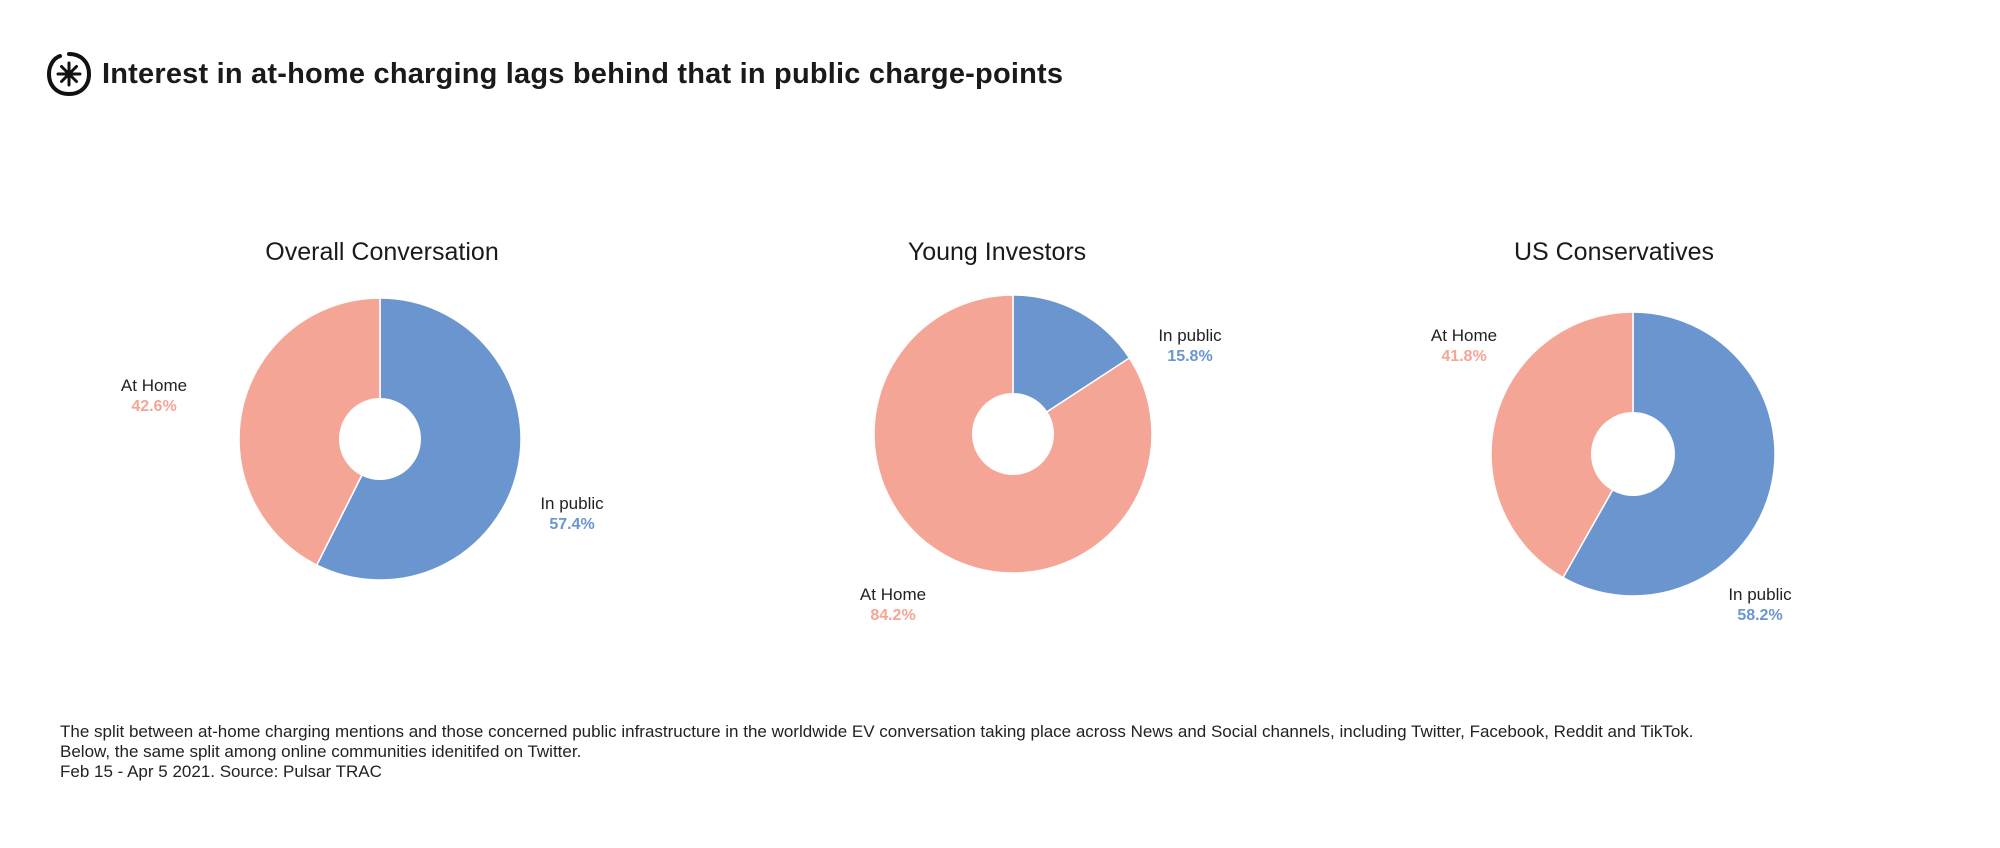  Describe the element at coordinates (1614, 252) in the screenshot. I see `chart-title: US Conservatives` at that location.